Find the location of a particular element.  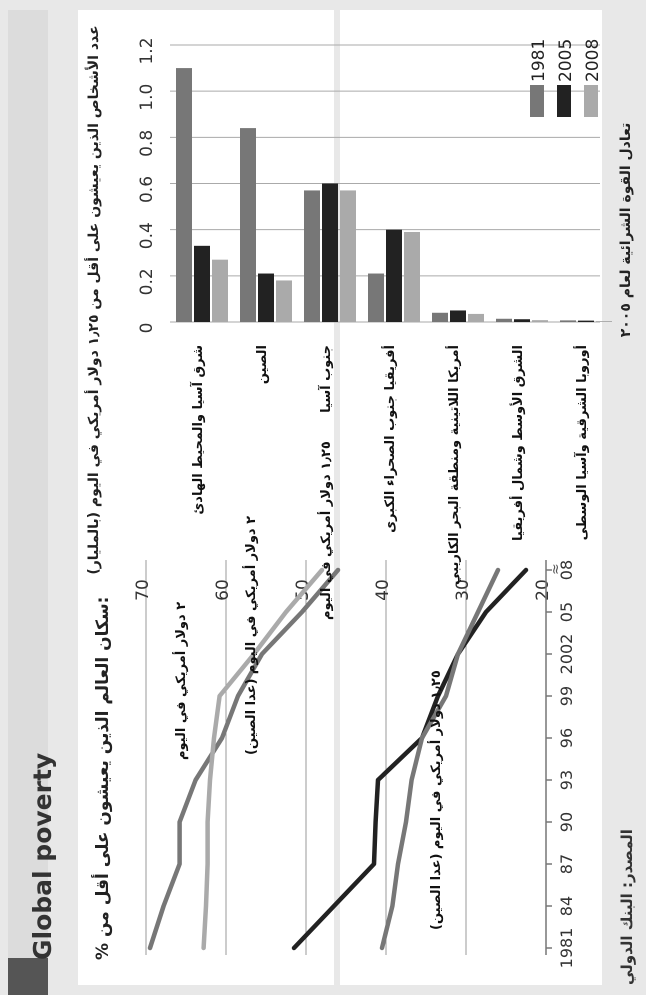

series-label: ١٫٢٥ دولار أمريكي في اليوم (عدا الصين) is located at coordinates (435, 800).